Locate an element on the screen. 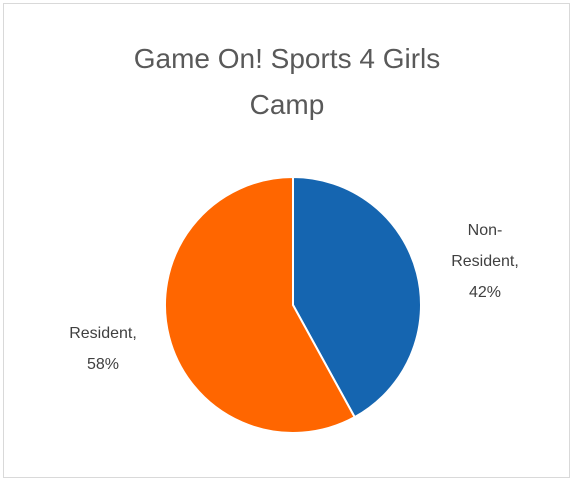 The width and height of the screenshot is (574, 482). pie-slice is located at coordinates (357, 297).